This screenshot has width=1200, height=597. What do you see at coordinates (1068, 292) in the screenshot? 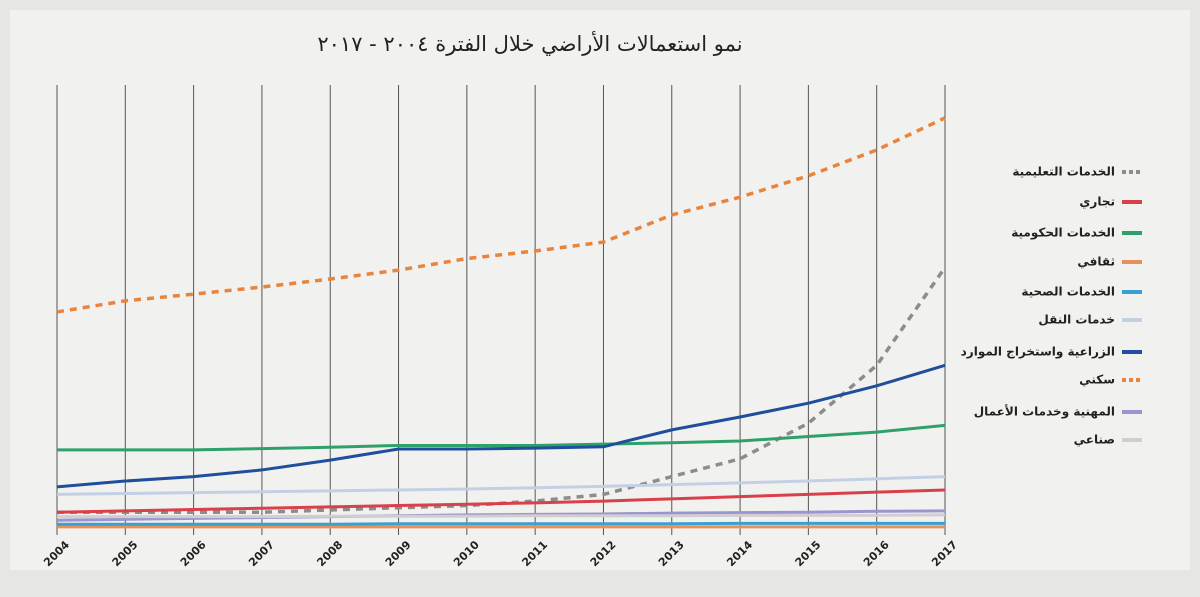
I see `legend-label: الخدمات الصحية` at bounding box center [1068, 292].